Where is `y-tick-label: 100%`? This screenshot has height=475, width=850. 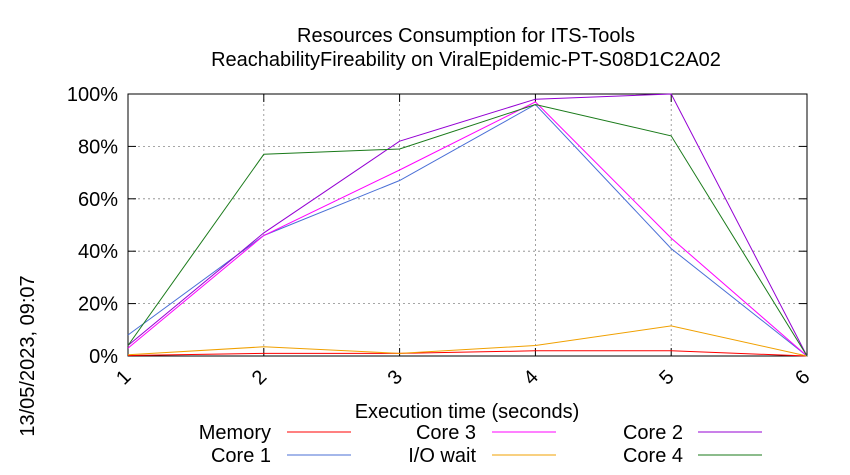 y-tick-label: 100% is located at coordinates (92, 95).